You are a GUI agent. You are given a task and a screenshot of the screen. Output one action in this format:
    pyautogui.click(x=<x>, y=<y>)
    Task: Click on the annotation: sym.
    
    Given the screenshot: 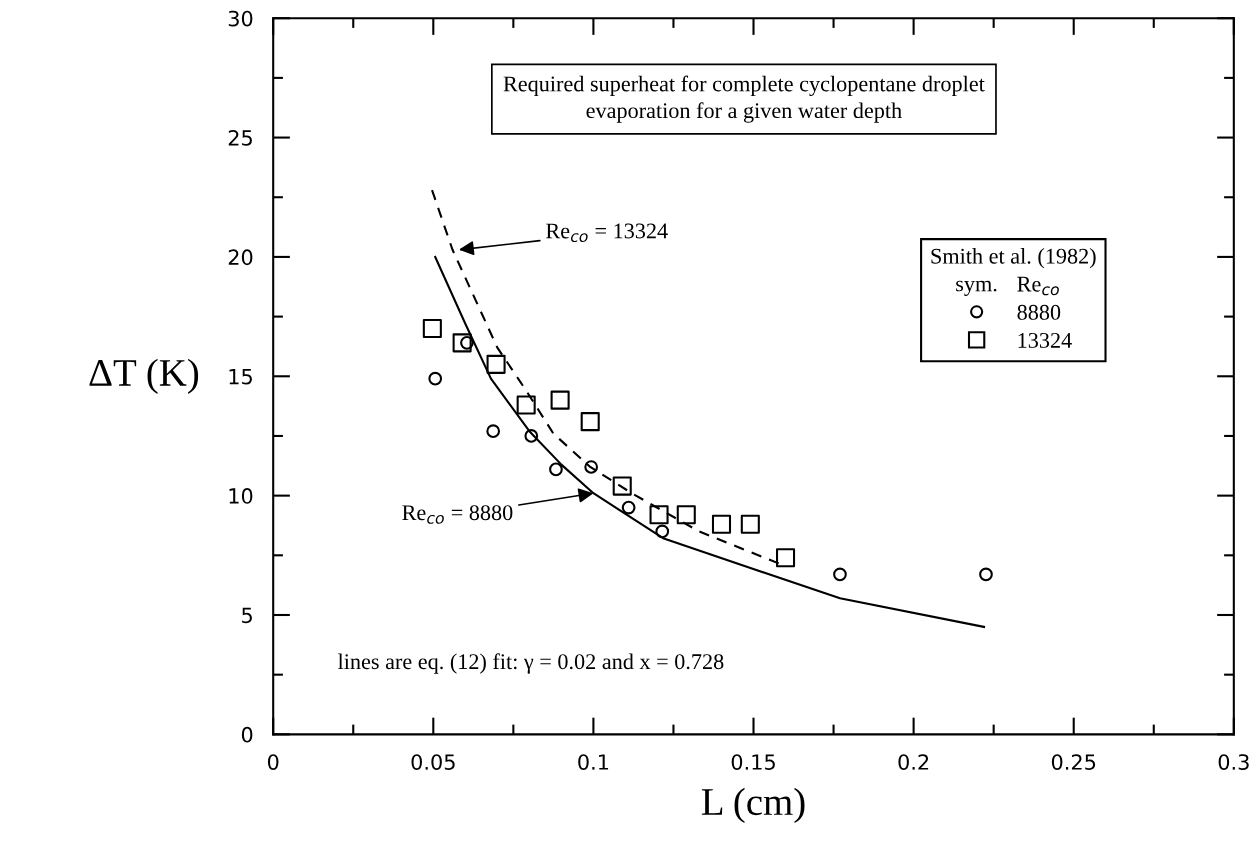 What is the action you would take?
    pyautogui.click(x=976, y=288)
    